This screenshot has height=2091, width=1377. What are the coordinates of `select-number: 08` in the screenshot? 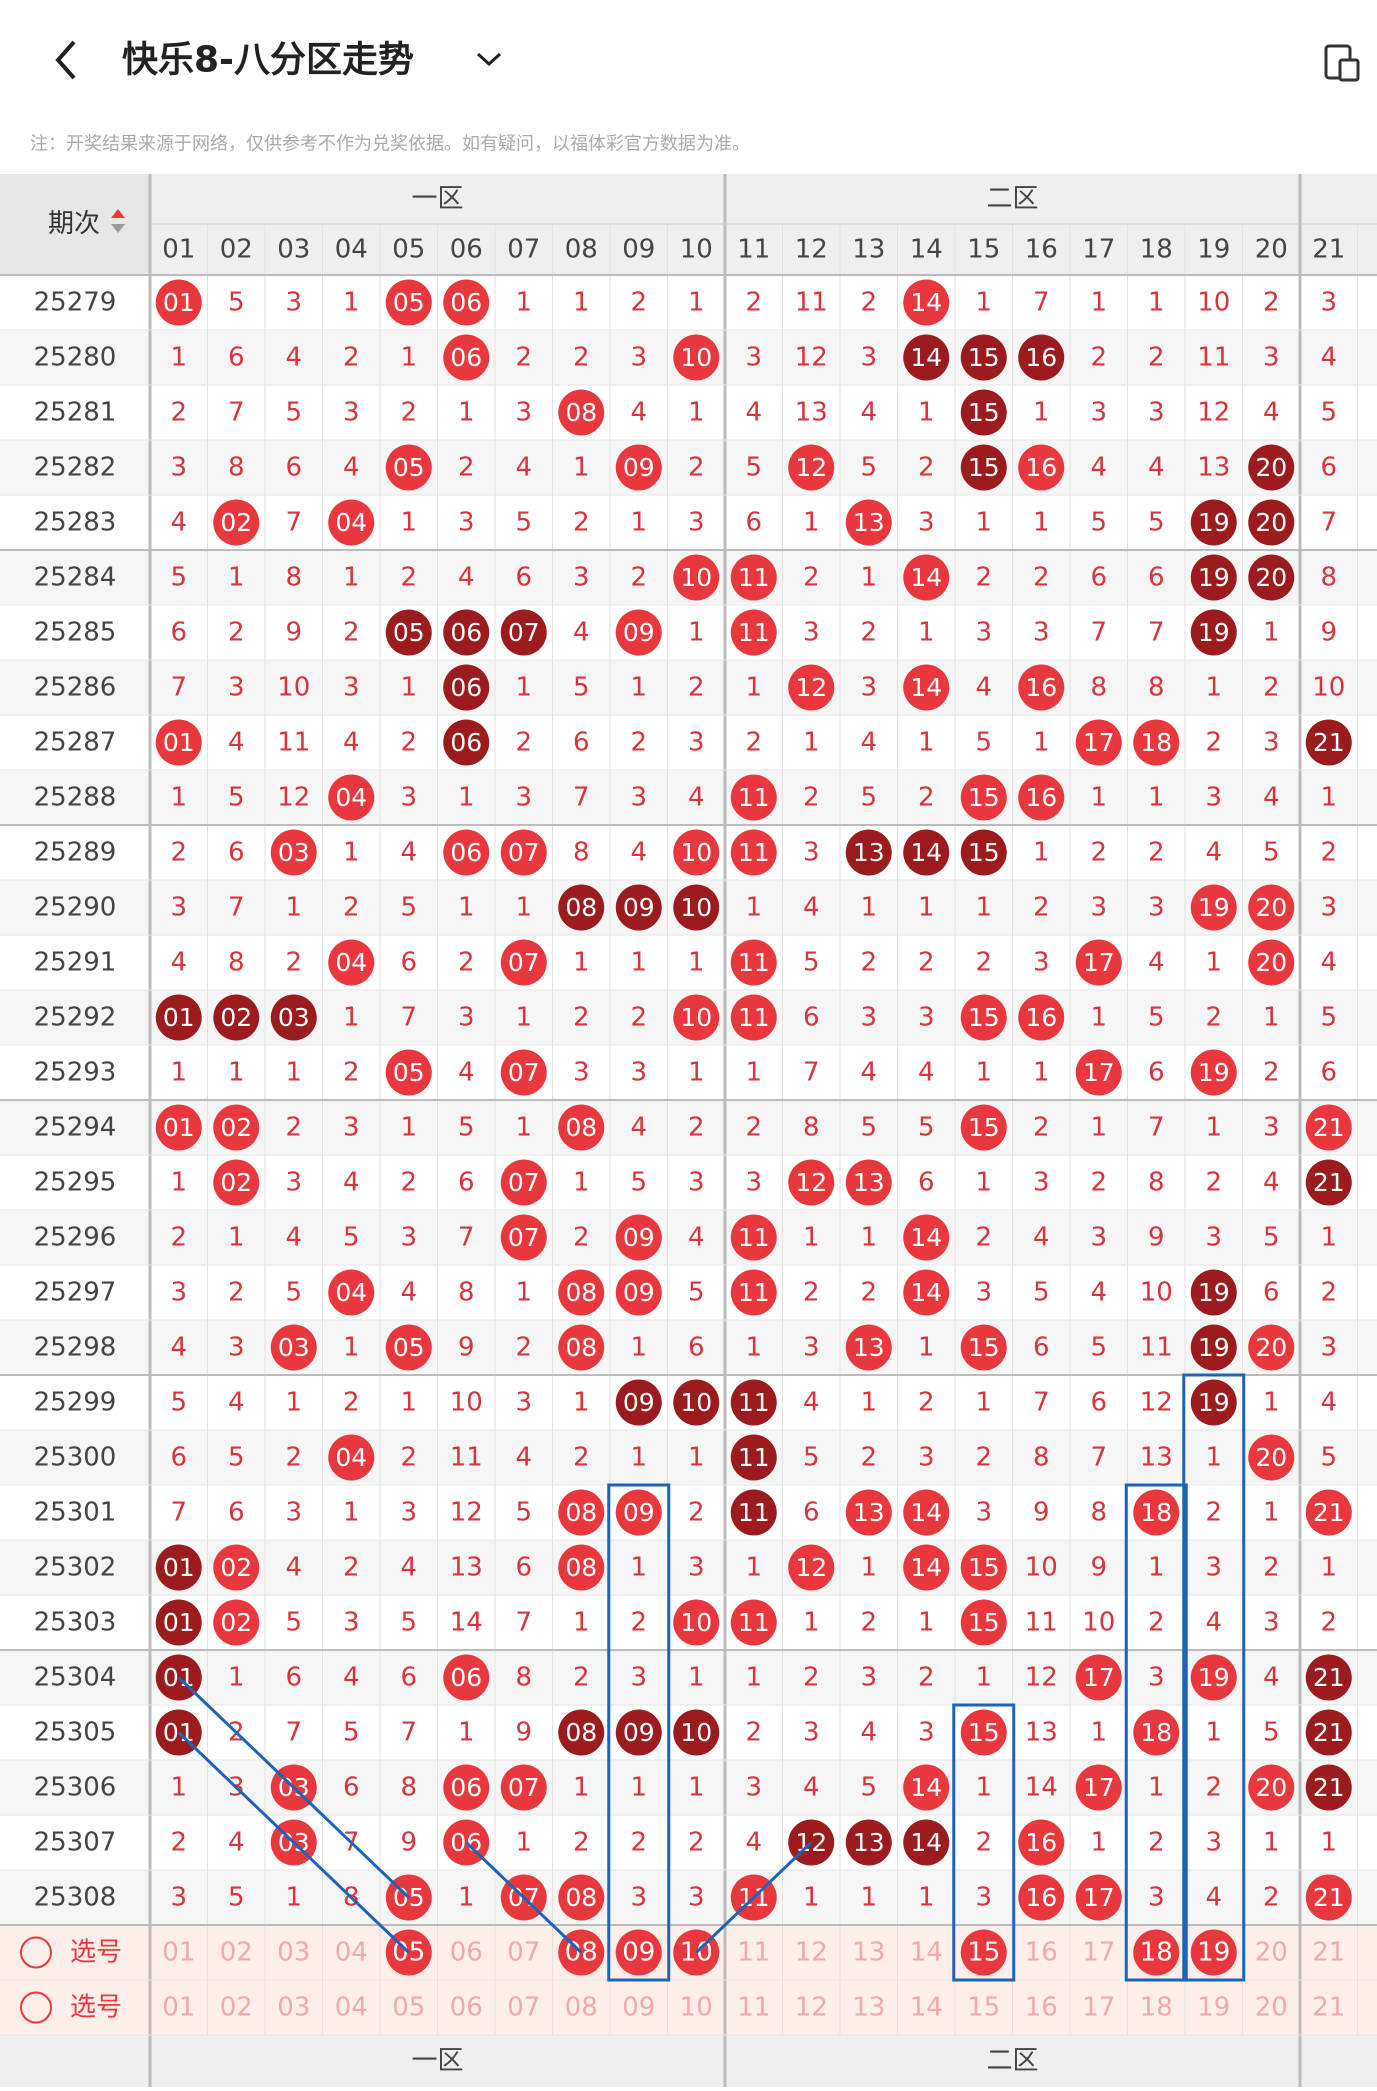 It's located at (581, 2008).